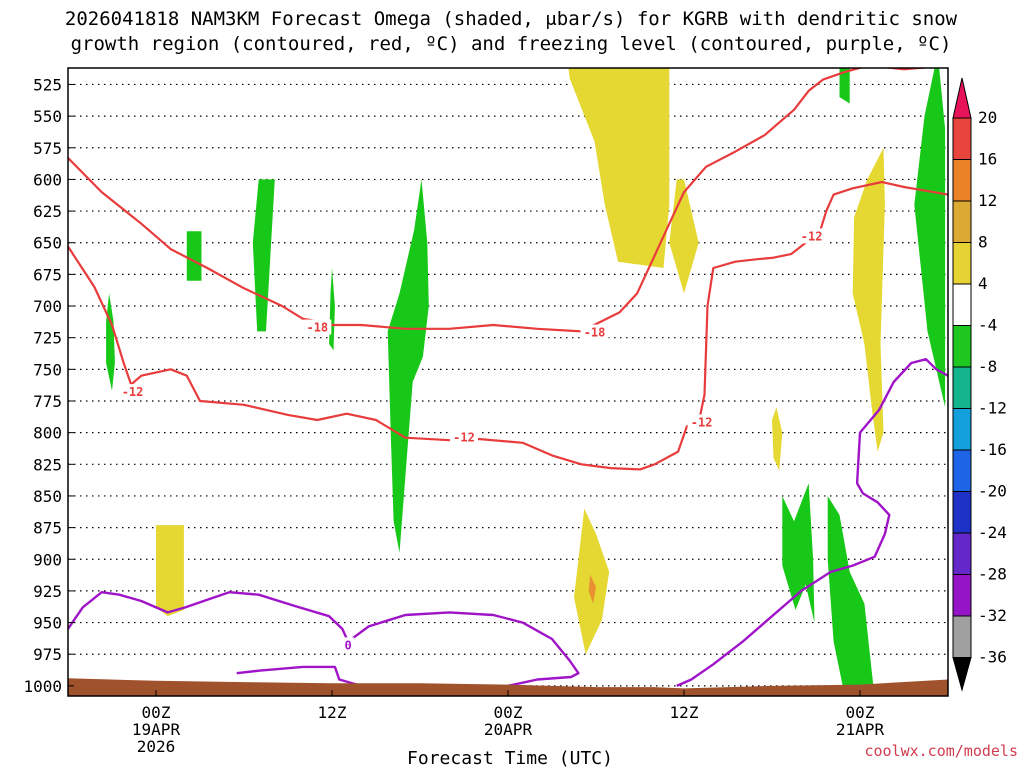 The width and height of the screenshot is (1024, 768). What do you see at coordinates (332, 712) in the screenshot?
I see `x-tick-label-18-1: 12Z` at bounding box center [332, 712].